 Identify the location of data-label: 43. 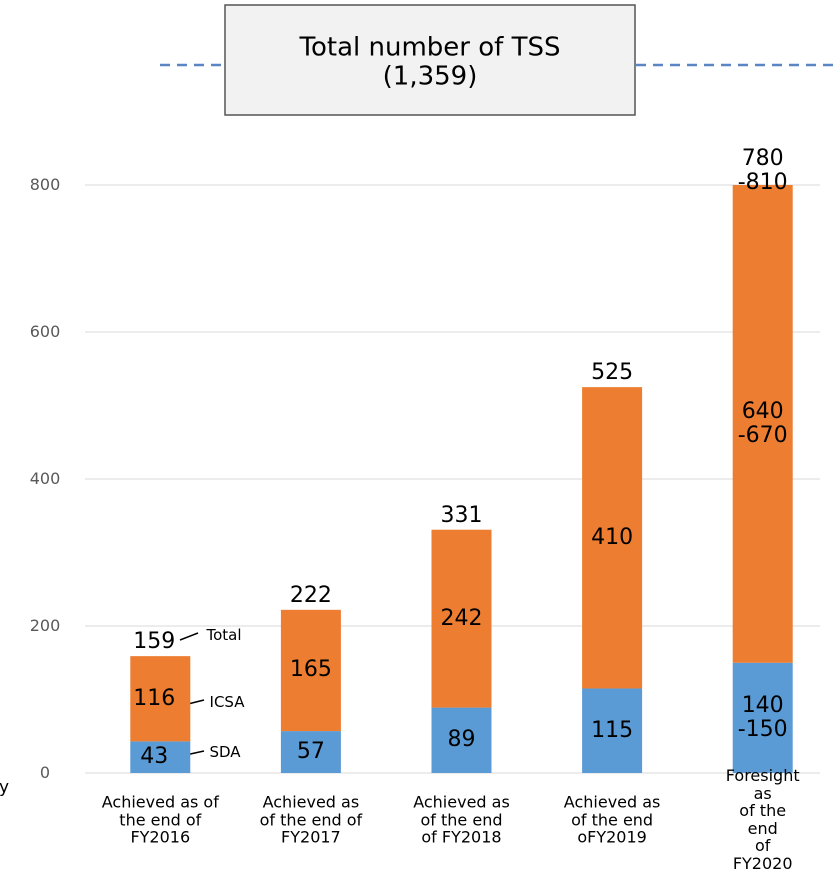
(154, 757).